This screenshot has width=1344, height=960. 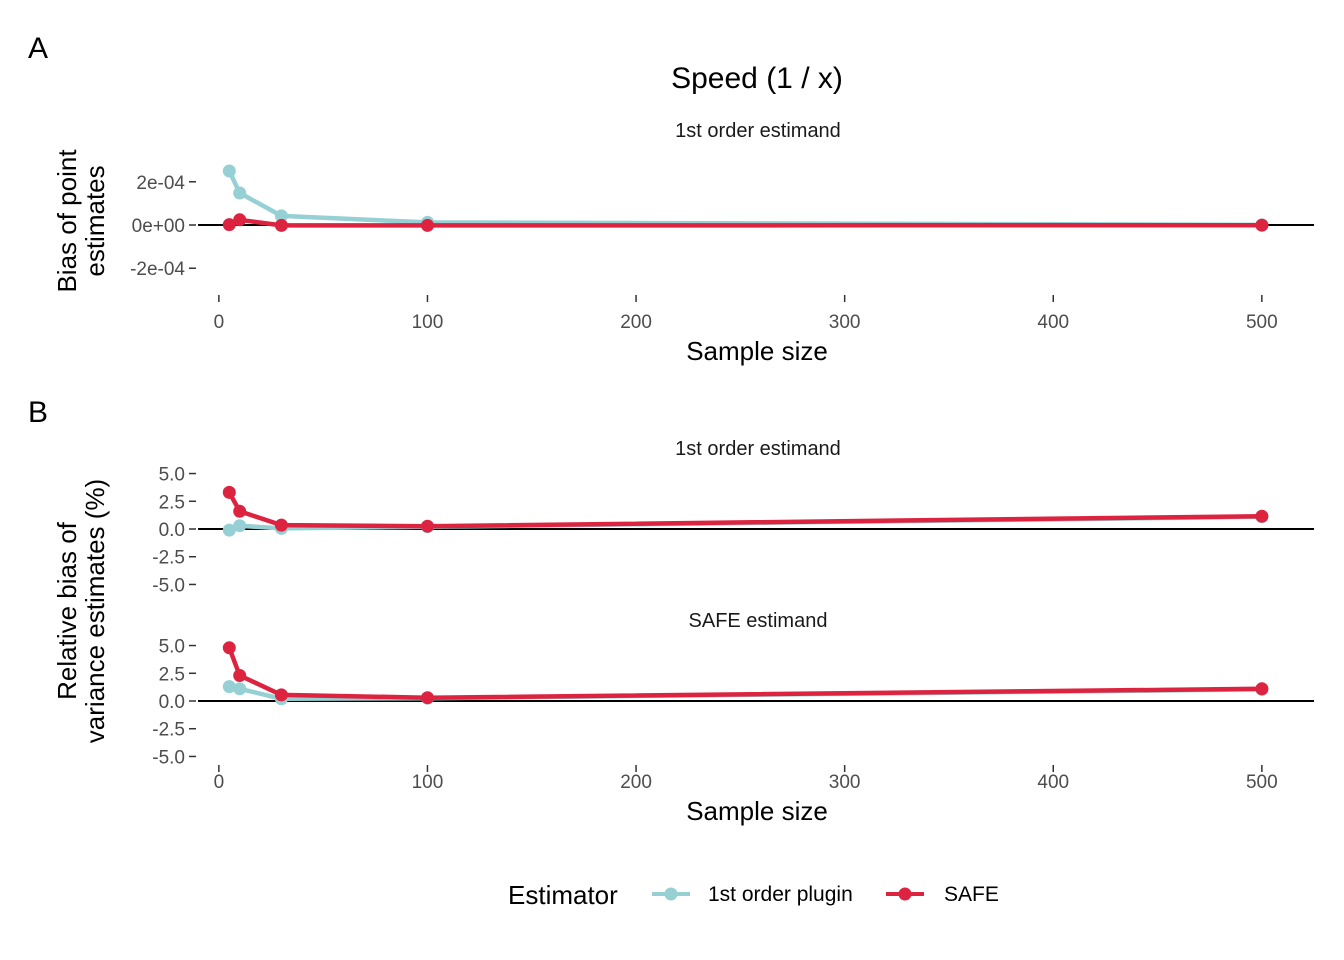 I want to click on panel-b-y-axis-title: Relative bias ofvariance estimates (%), so click(x=81, y=611).